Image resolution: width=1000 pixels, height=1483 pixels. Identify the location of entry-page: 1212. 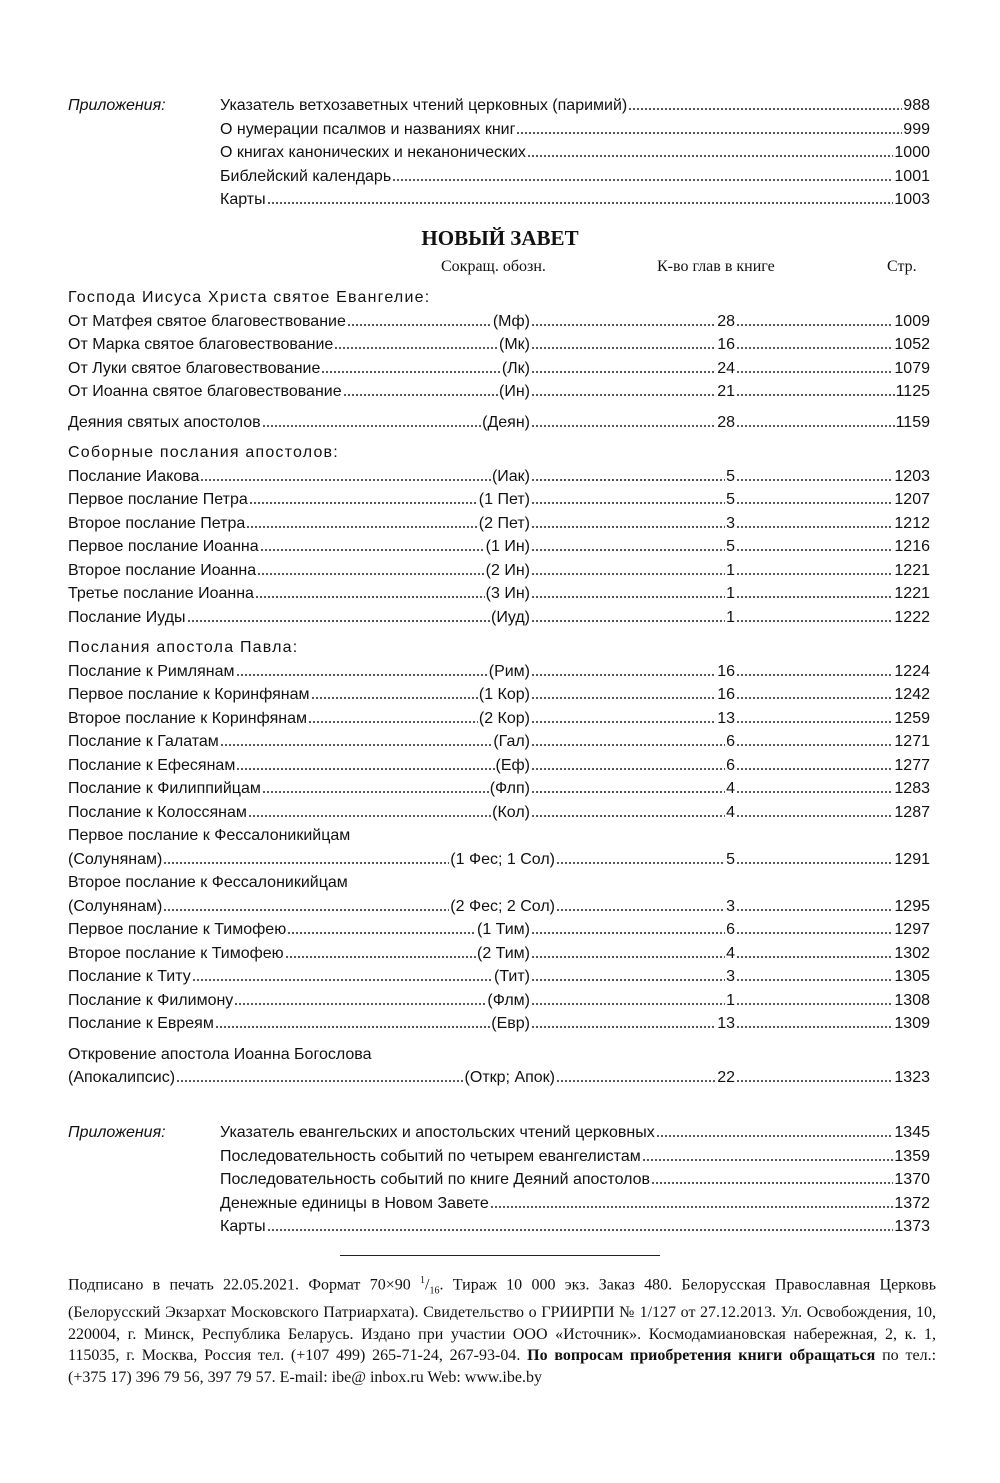
(912, 523).